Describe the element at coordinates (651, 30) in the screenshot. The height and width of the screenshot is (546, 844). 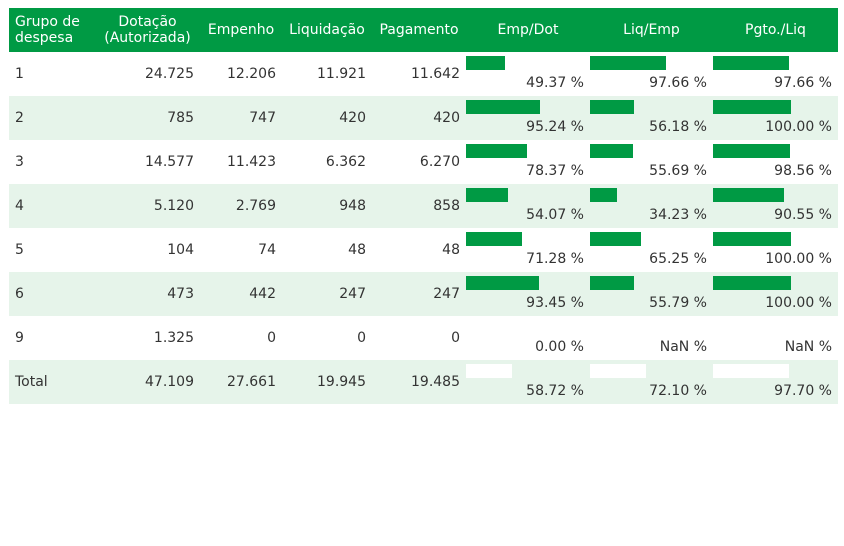
I see `header-liq-emp: Liq/Emp` at that location.